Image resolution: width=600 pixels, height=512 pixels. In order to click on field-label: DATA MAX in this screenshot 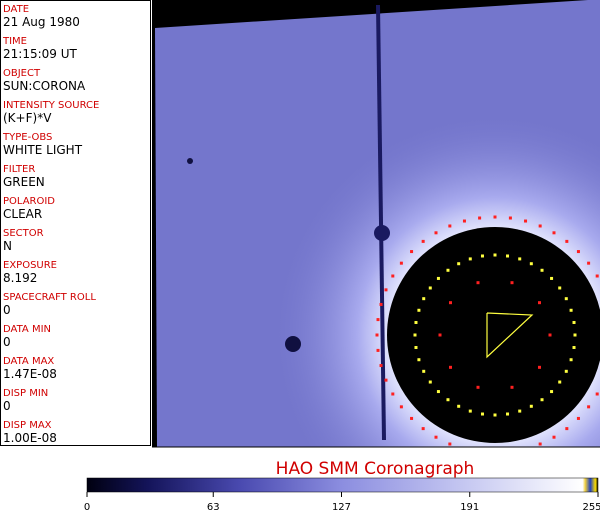, I will do `click(29, 361)`.